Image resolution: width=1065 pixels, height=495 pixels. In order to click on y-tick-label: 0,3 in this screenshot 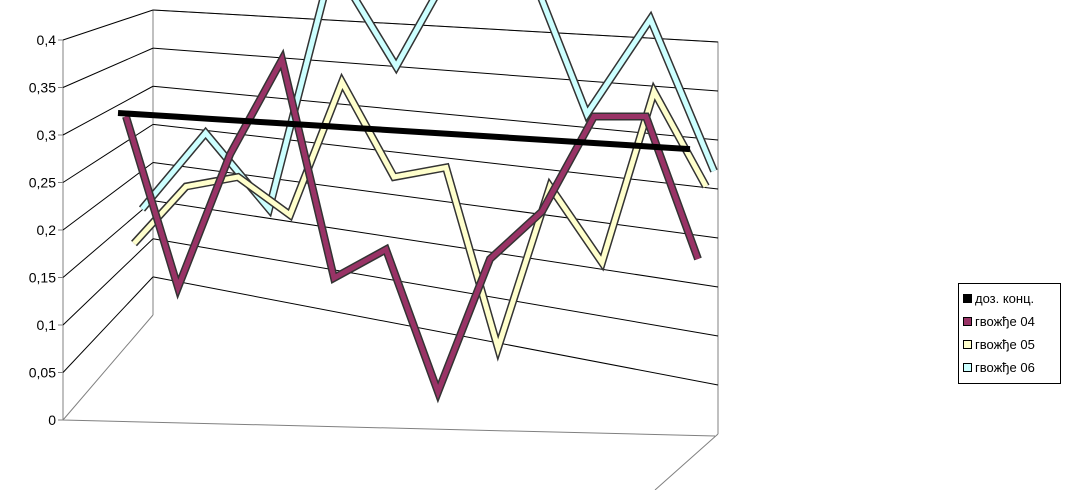, I will do `click(47, 135)`.